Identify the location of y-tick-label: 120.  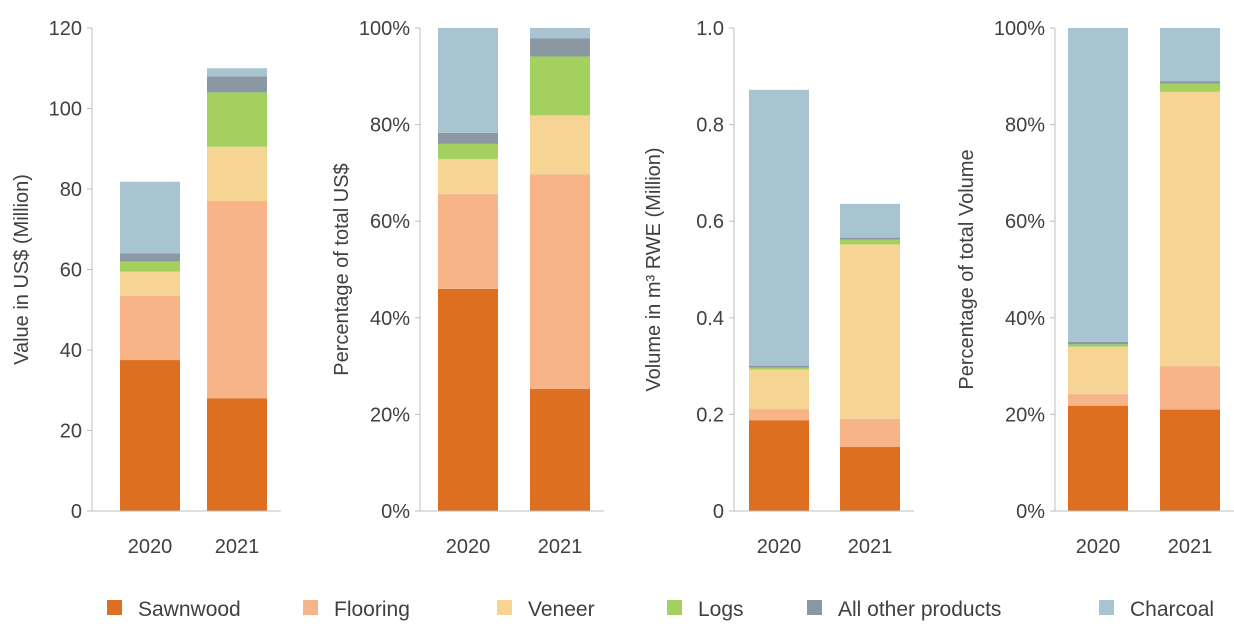
(65, 29).